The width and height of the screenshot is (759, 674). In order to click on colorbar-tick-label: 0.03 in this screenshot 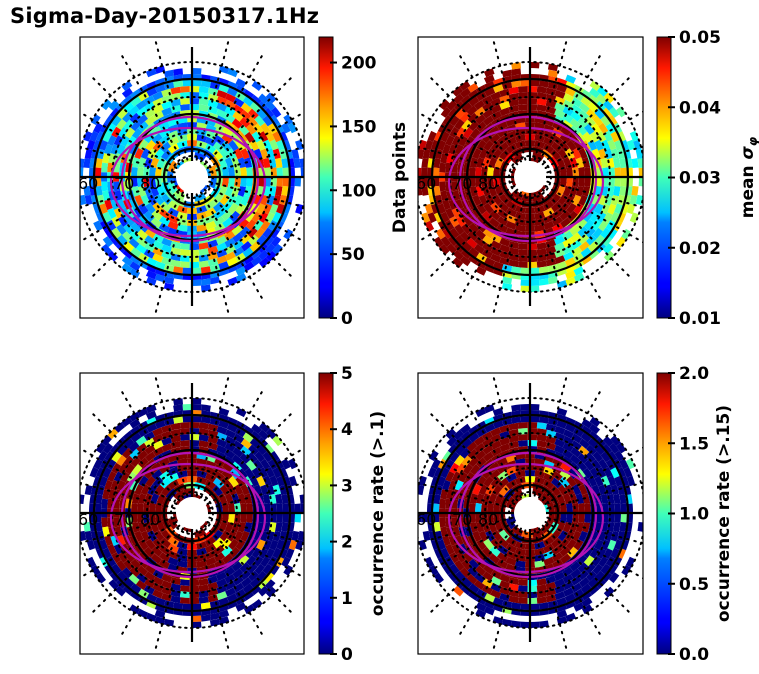, I will do `click(700, 179)`.